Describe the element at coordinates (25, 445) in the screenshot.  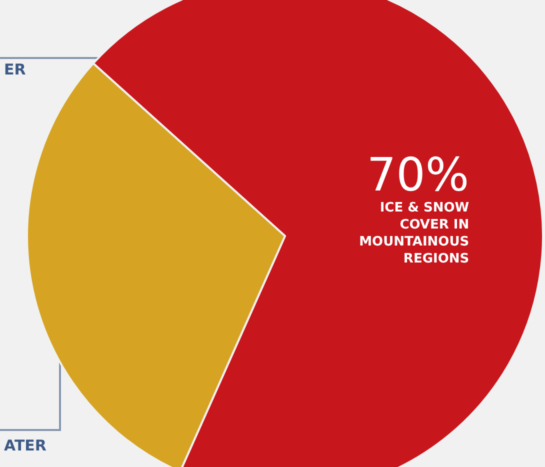
I see `text: ATER` at that location.